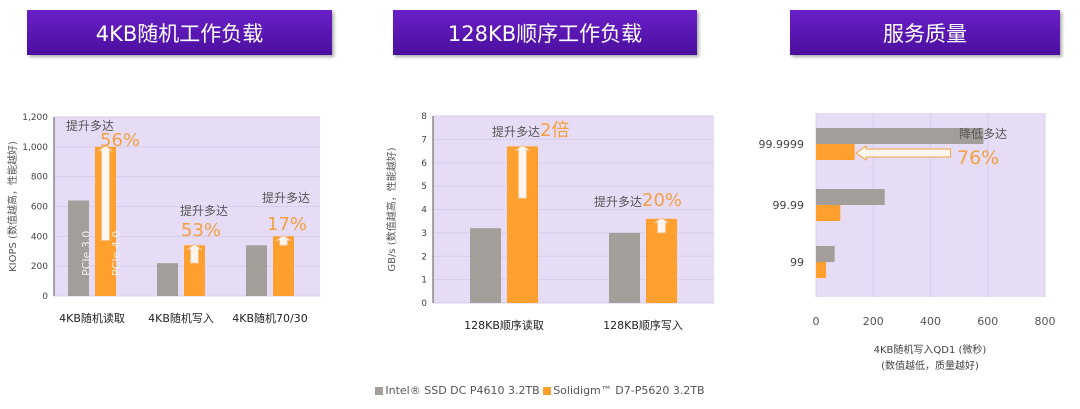 The width and height of the screenshot is (1080, 409). What do you see at coordinates (554, 130) in the screenshot?
I see `annotation-value: 2倍` at bounding box center [554, 130].